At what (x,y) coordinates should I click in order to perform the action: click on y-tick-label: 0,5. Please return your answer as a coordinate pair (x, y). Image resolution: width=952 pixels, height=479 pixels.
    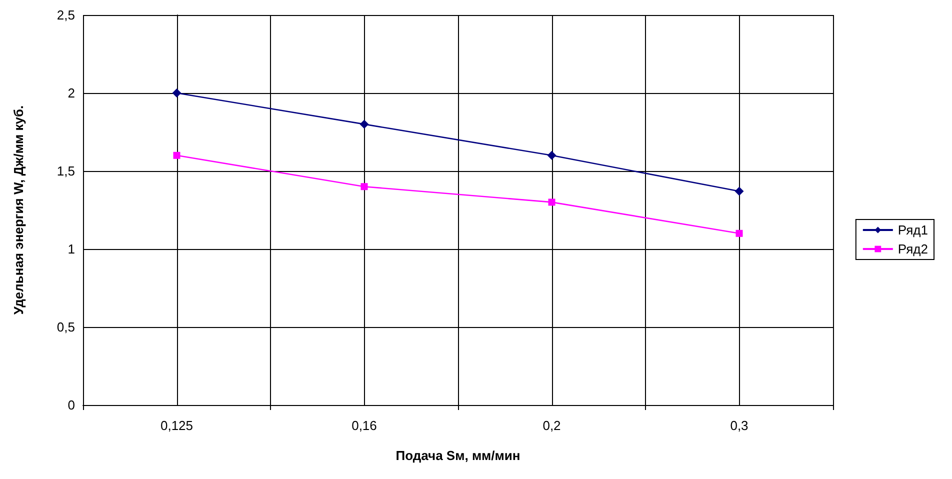
    Looking at the image, I should click on (65, 327).